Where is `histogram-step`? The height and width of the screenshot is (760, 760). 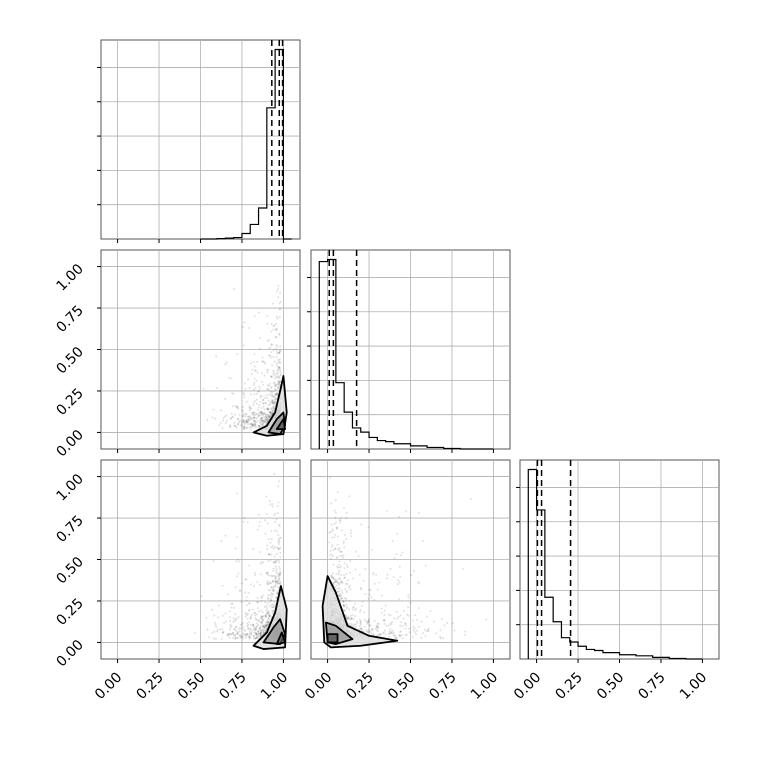 histogram-step is located at coordinates (406, 354).